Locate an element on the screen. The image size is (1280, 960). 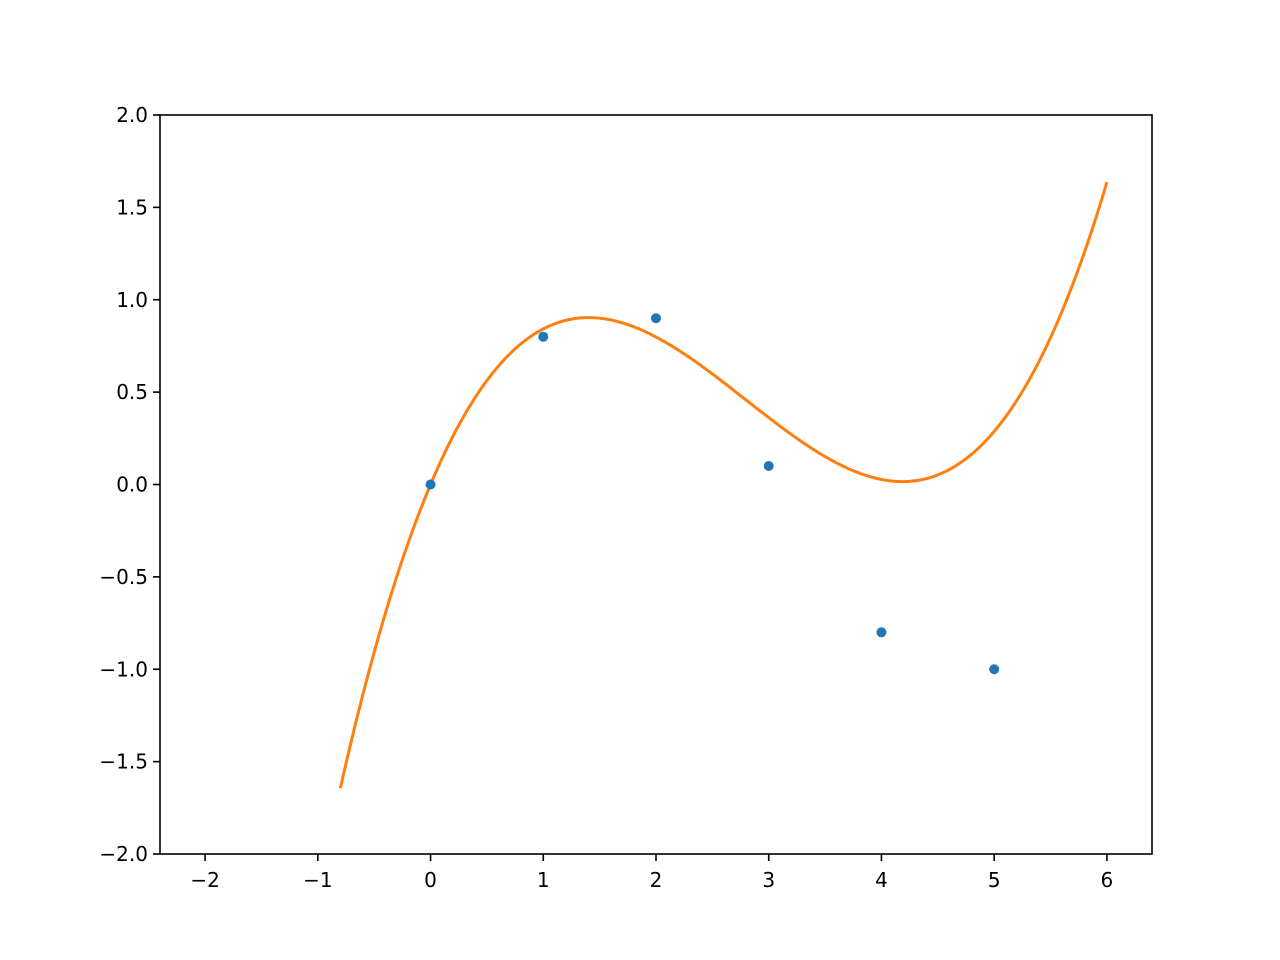
x-tick-label: 1 is located at coordinates (543, 880).